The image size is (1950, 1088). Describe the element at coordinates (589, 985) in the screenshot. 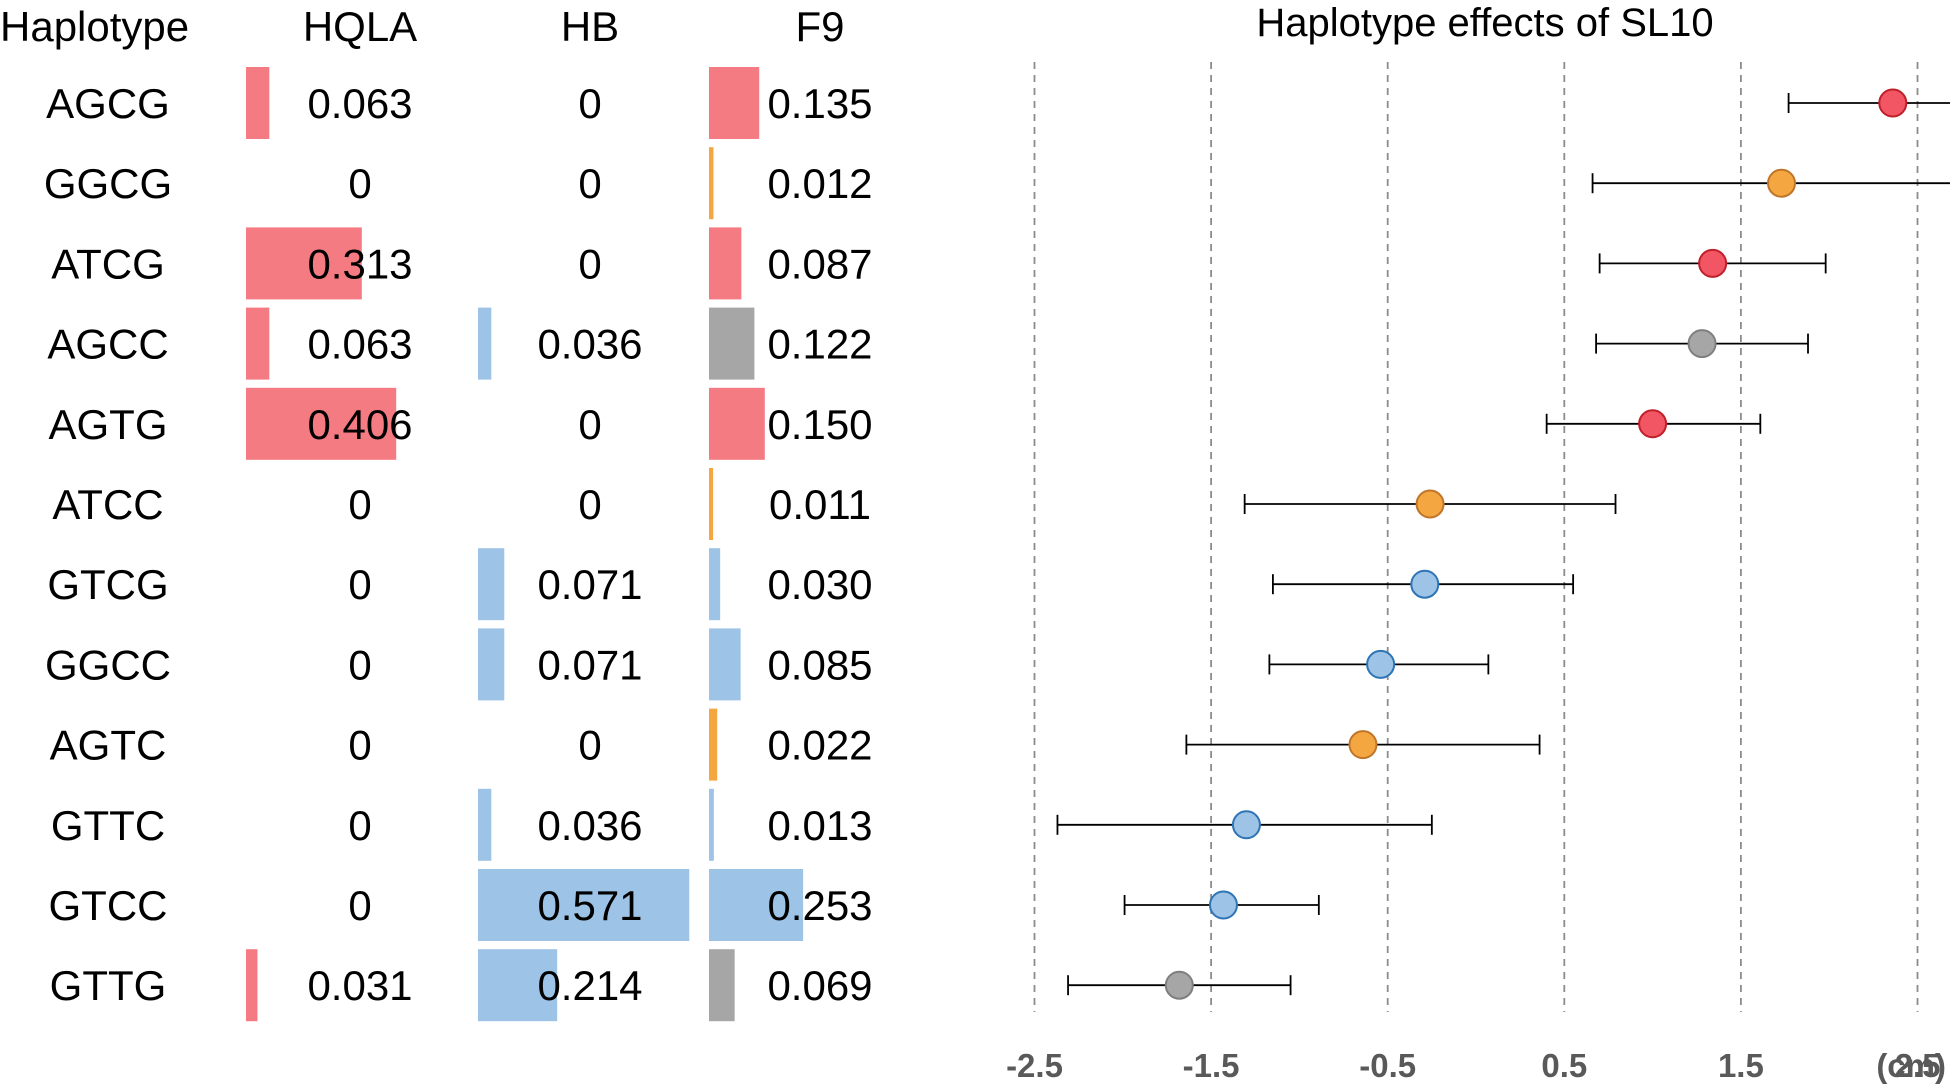

I see `hb-value: 0.214` at that location.